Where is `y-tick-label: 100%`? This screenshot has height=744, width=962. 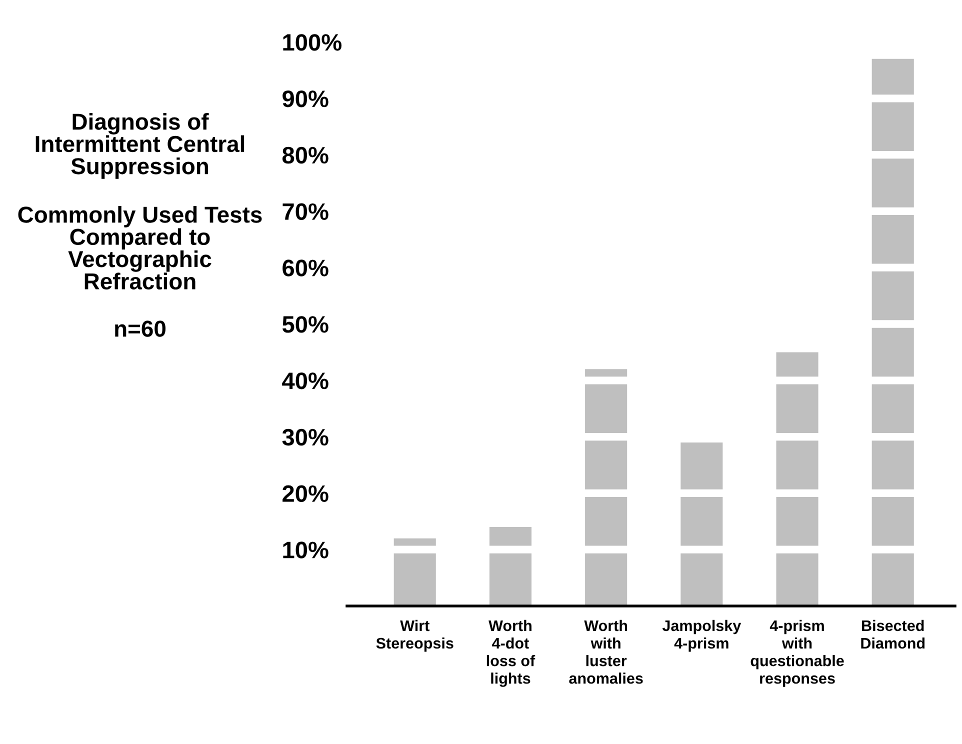
y-tick-label: 100% is located at coordinates (312, 42).